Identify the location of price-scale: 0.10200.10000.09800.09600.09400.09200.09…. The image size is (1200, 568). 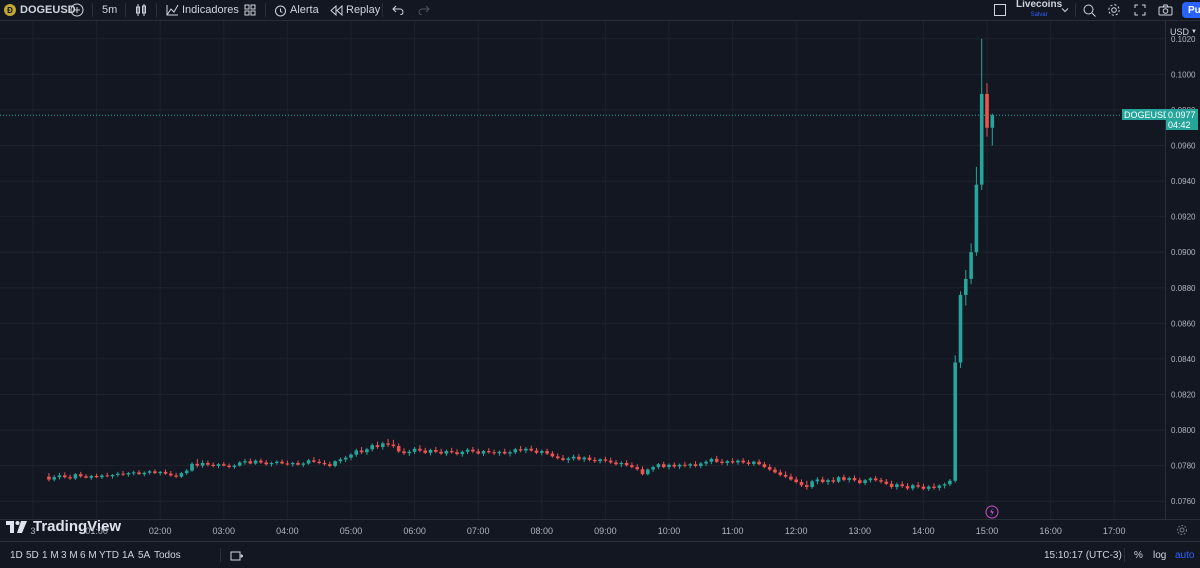
(1182, 270).